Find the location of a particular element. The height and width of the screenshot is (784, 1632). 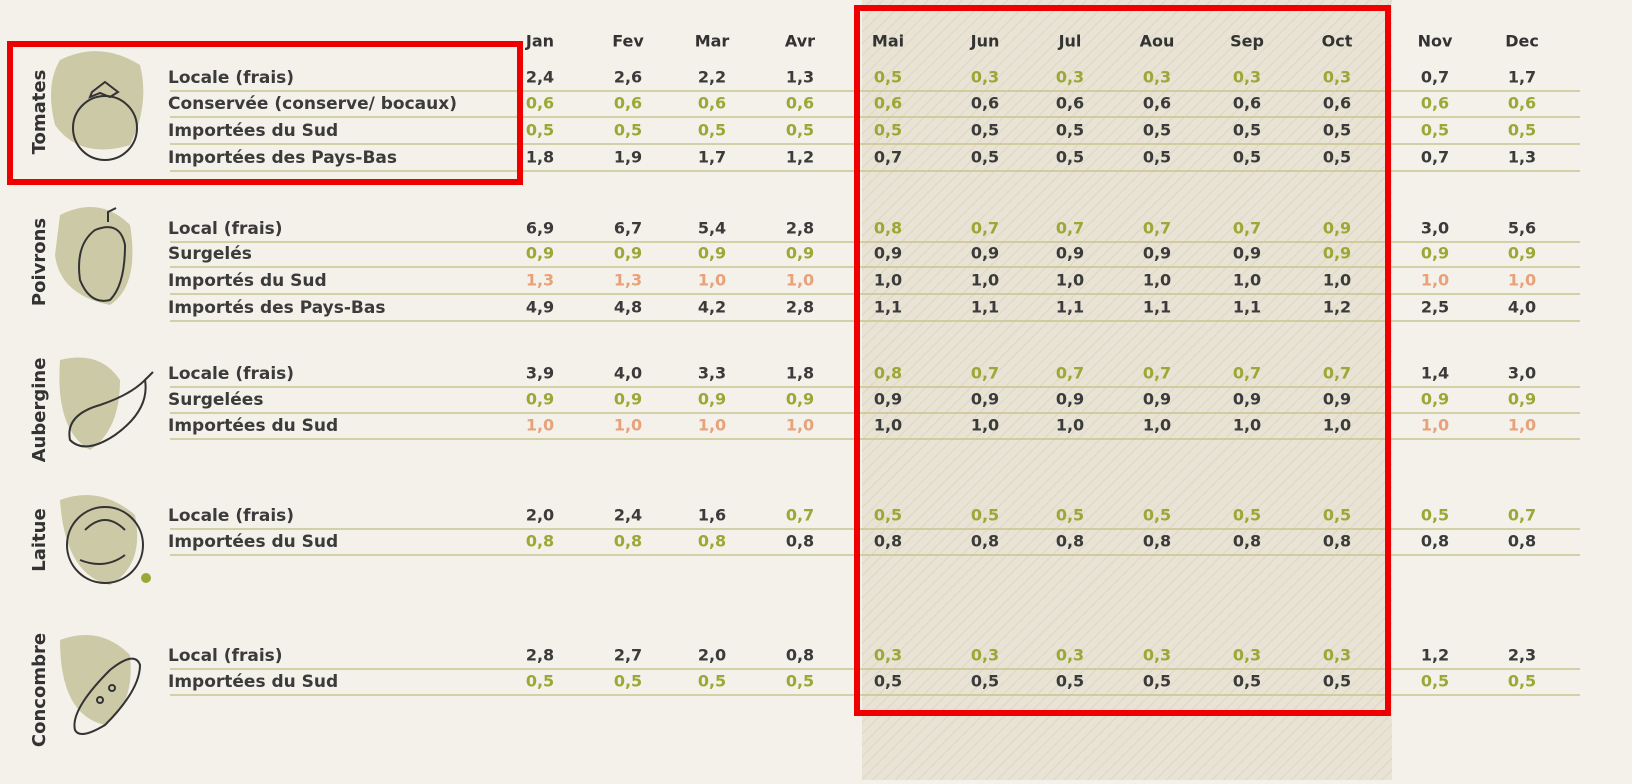

cell-value: 4,9 is located at coordinates (540, 307).